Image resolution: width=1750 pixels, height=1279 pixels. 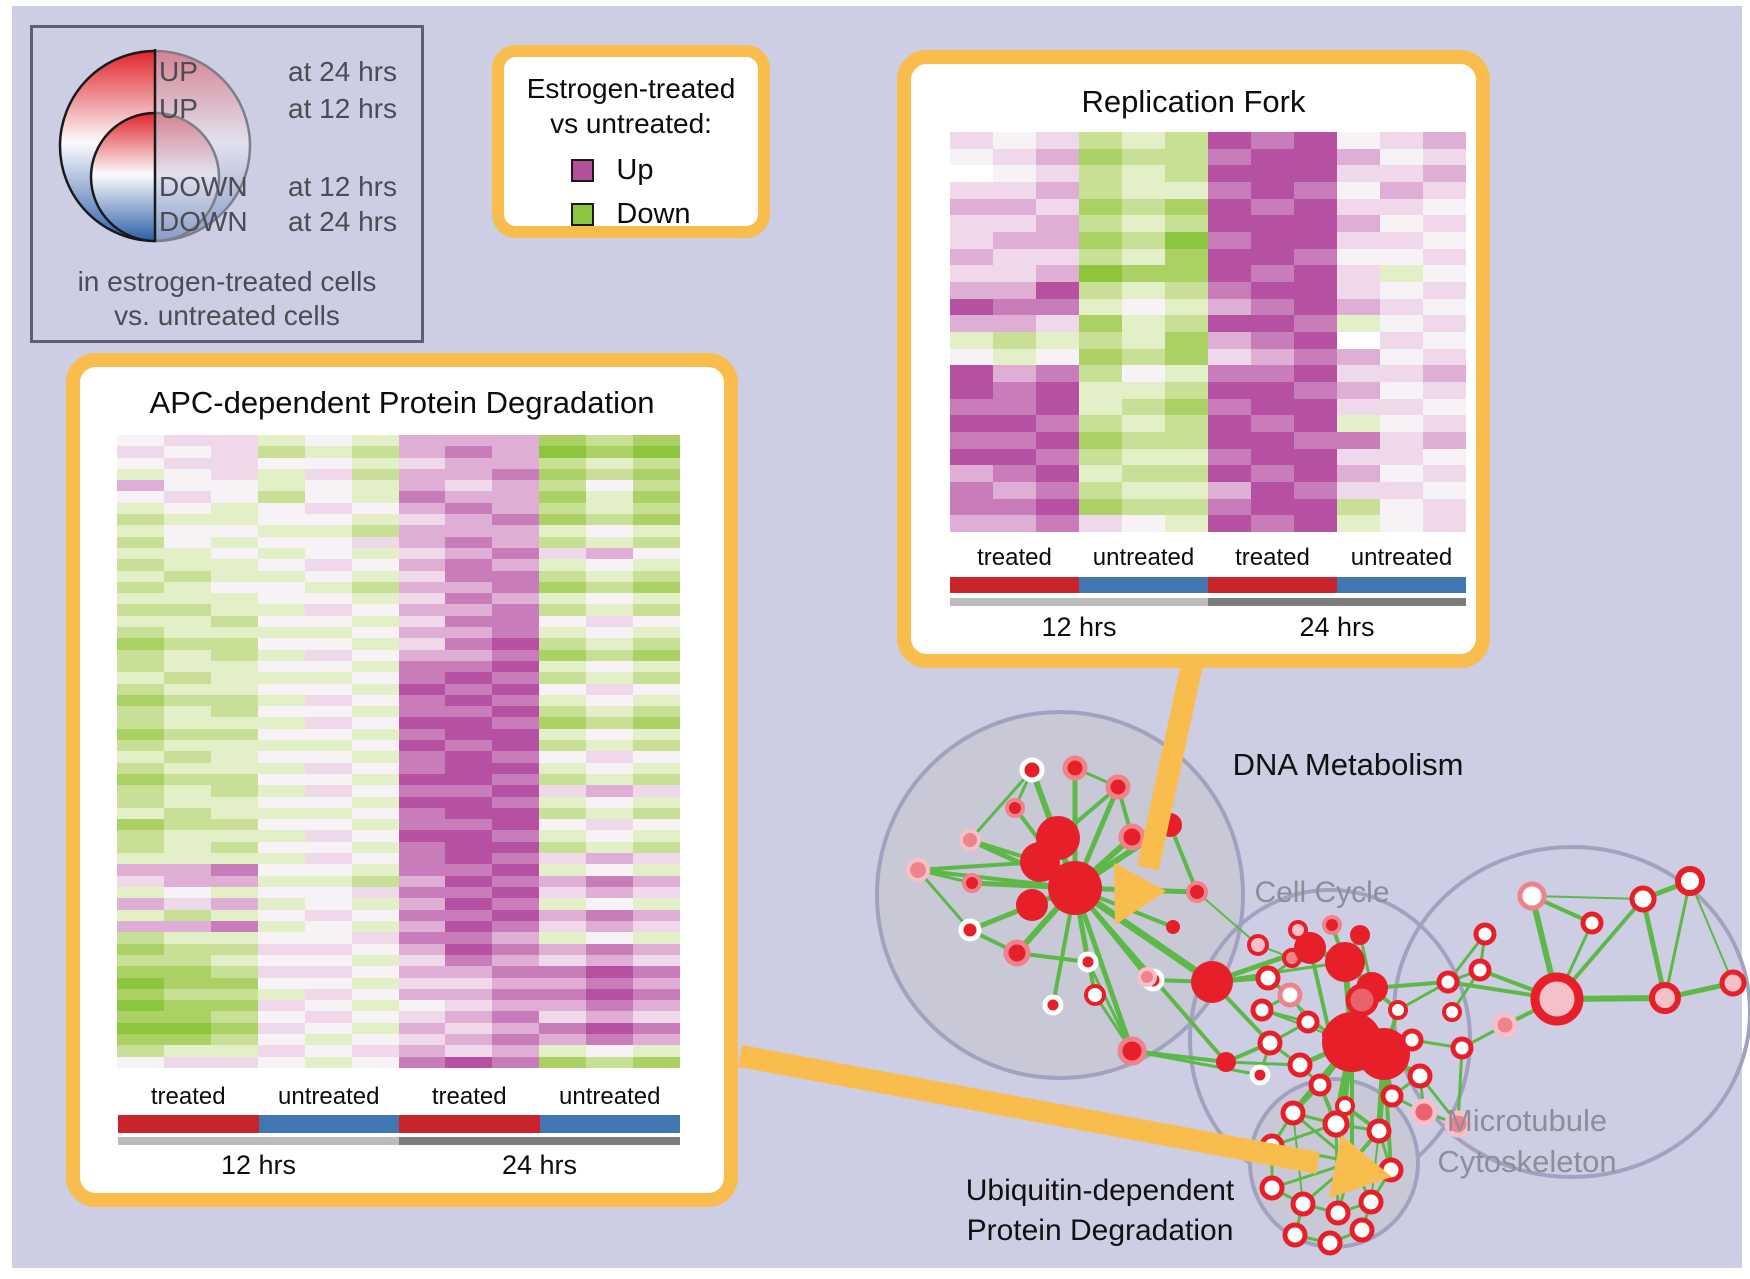 What do you see at coordinates (1348, 764) in the screenshot?
I see `network-label: DNA Metabolism` at bounding box center [1348, 764].